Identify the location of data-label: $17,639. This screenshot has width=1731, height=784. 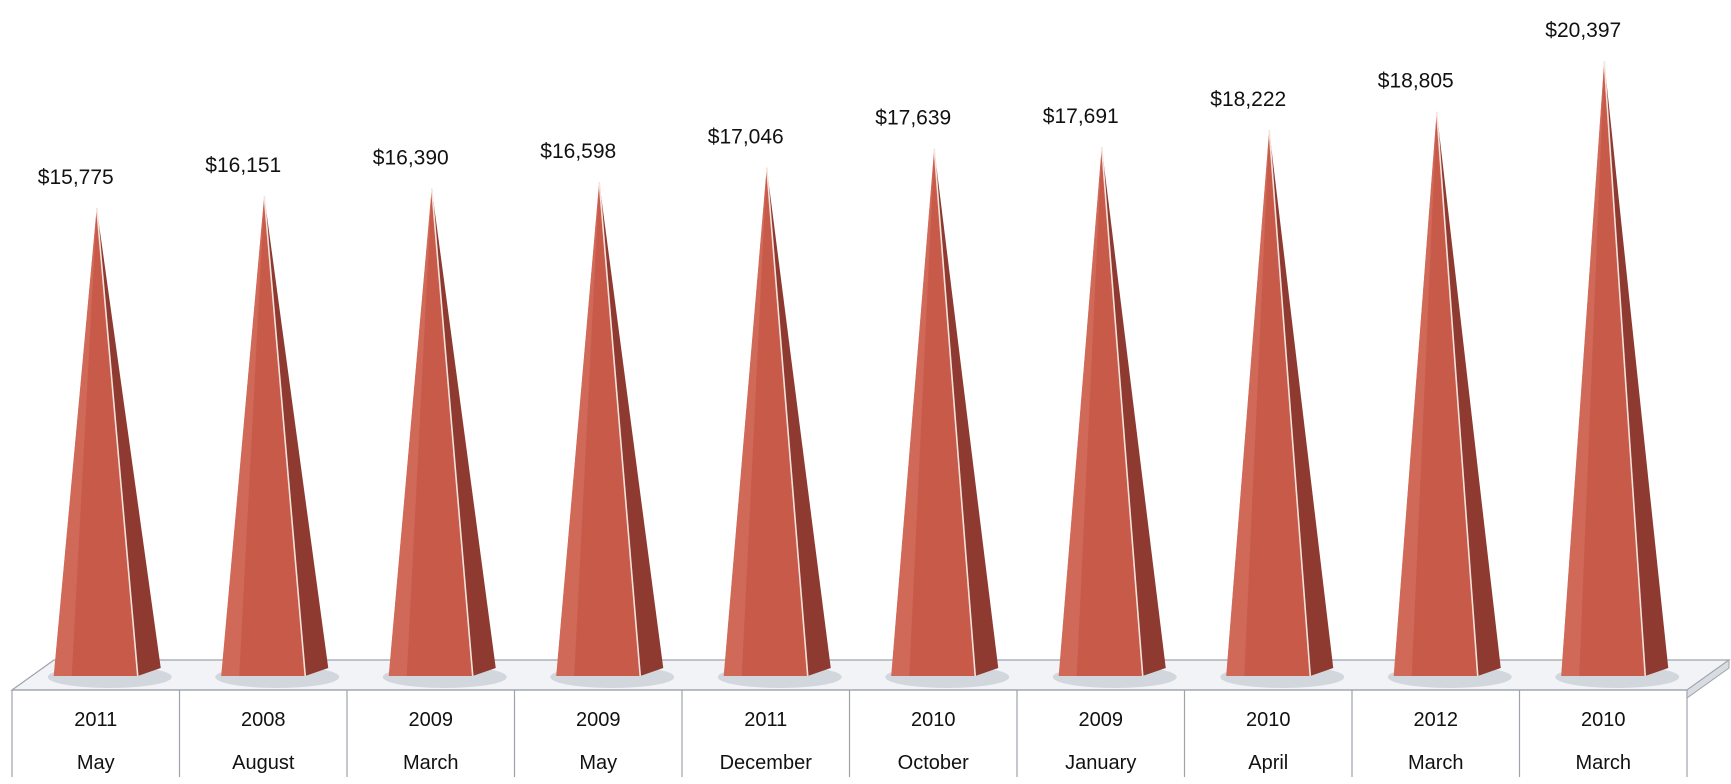
(913, 118).